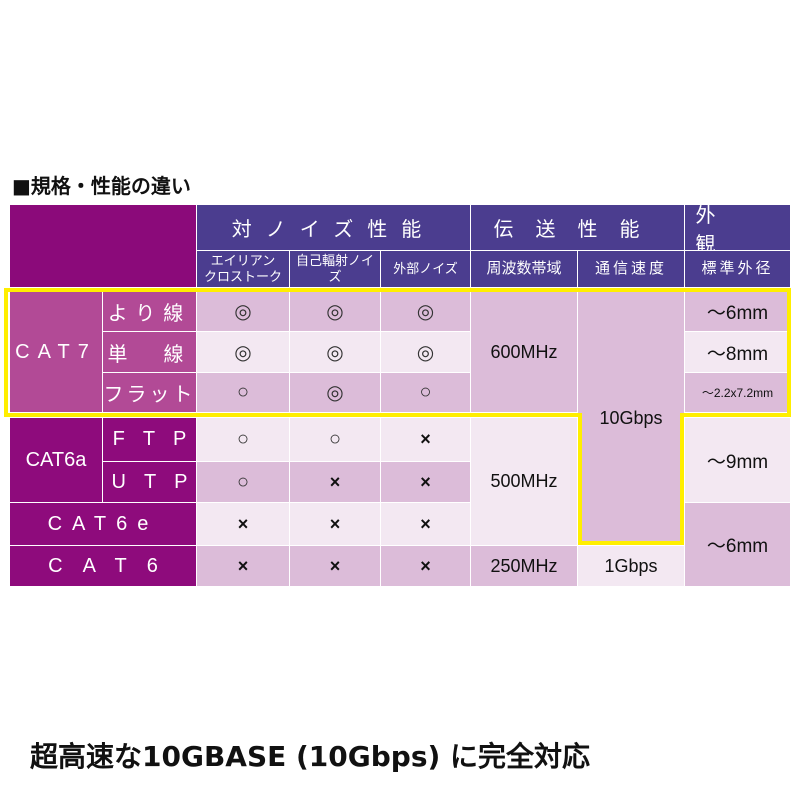 The image size is (800, 800). I want to click on row-label-utp: UTP, so click(149, 482).